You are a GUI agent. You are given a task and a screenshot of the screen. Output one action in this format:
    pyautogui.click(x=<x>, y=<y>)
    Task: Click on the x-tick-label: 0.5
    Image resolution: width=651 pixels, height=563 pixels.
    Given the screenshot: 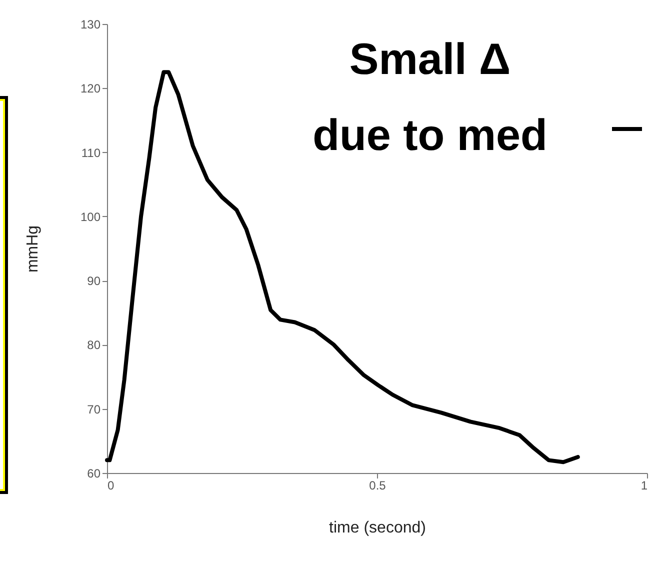 What is the action you would take?
    pyautogui.click(x=377, y=485)
    